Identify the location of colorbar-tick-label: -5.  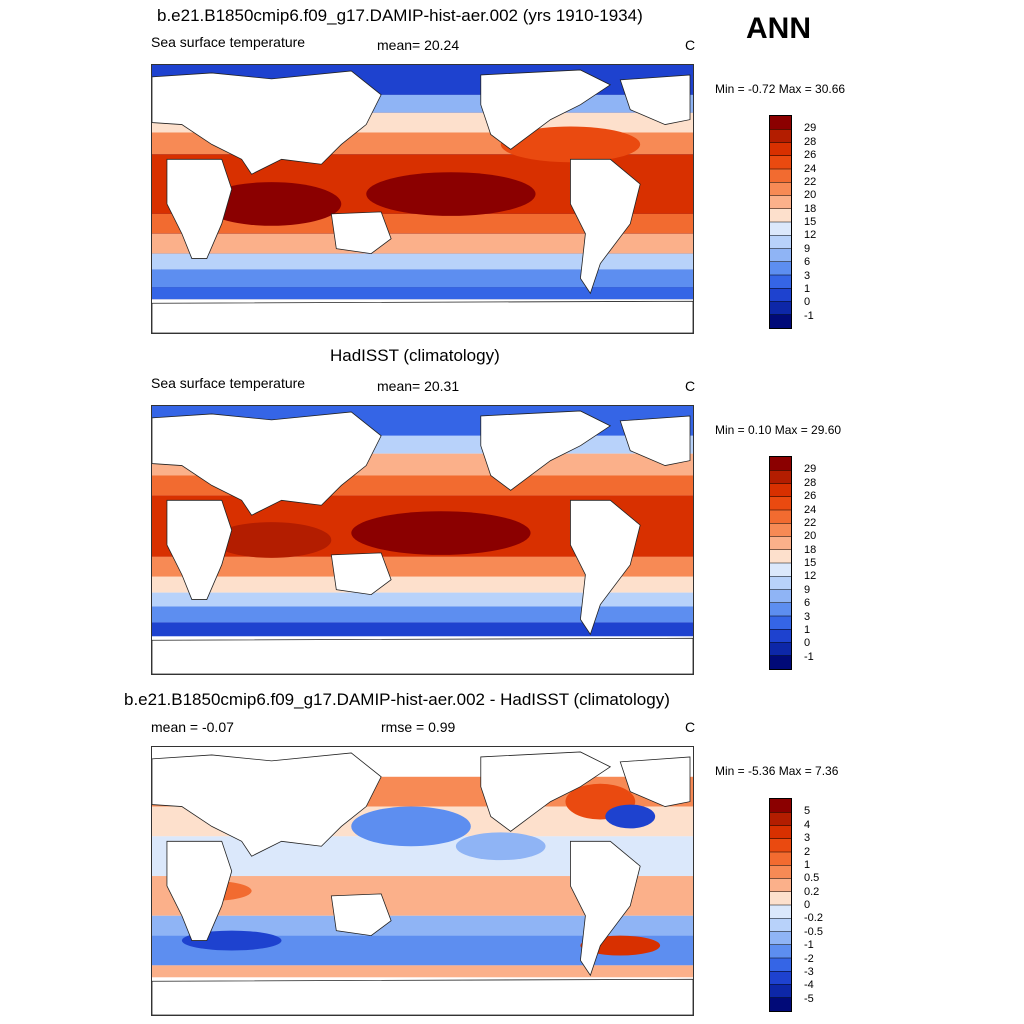
(809, 998).